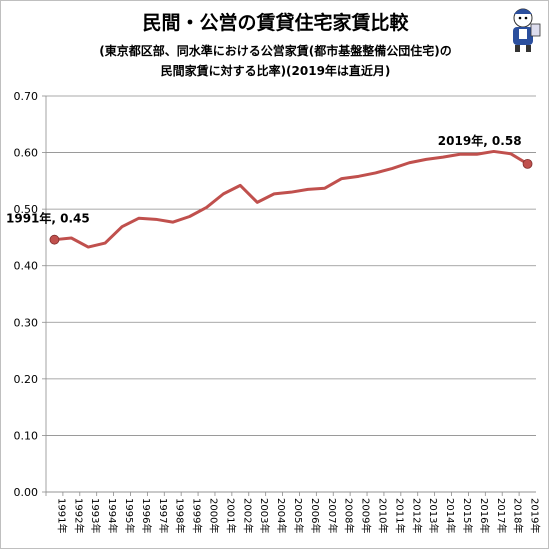 The width and height of the screenshot is (551, 551). Describe the element at coordinates (382, 515) in the screenshot. I see `x-tick-label: 2010年` at that location.